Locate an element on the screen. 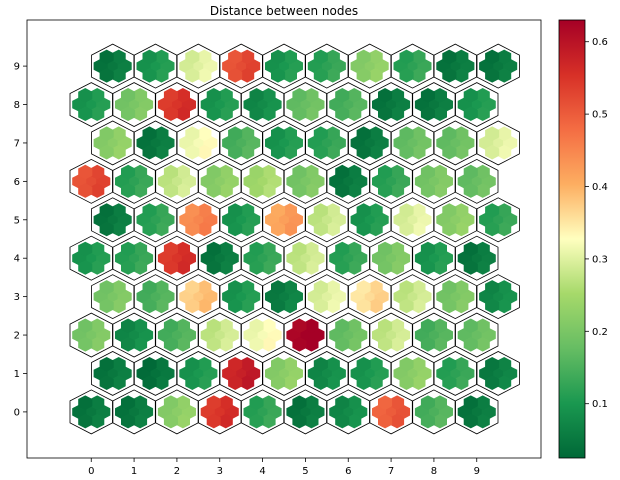  x-tick-label: 9 is located at coordinates (477, 471).